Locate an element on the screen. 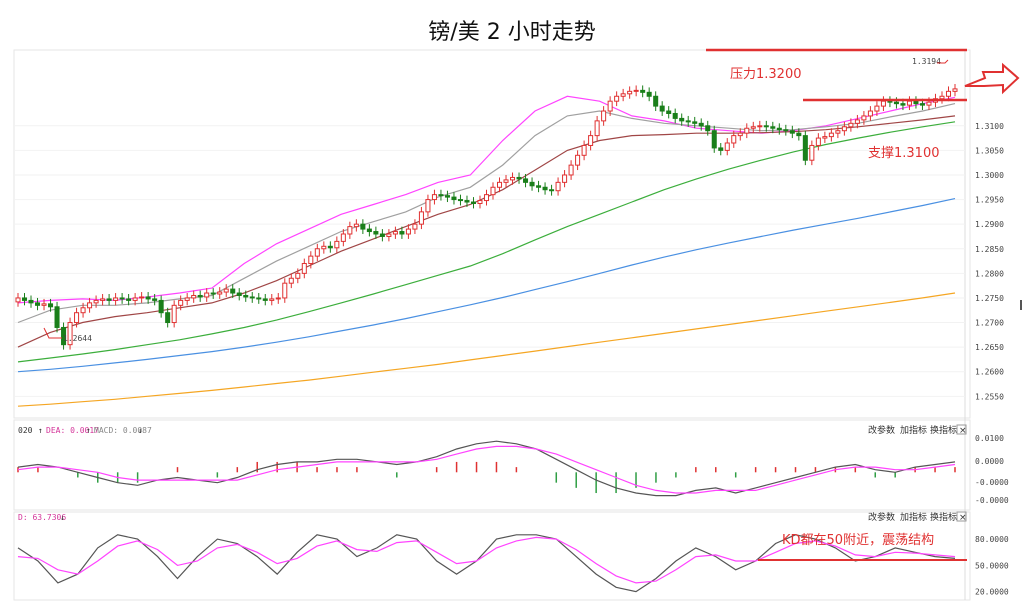 This screenshot has width=1024, height=602. macd-legend-arrow-2: ↓ is located at coordinates (140, 430).